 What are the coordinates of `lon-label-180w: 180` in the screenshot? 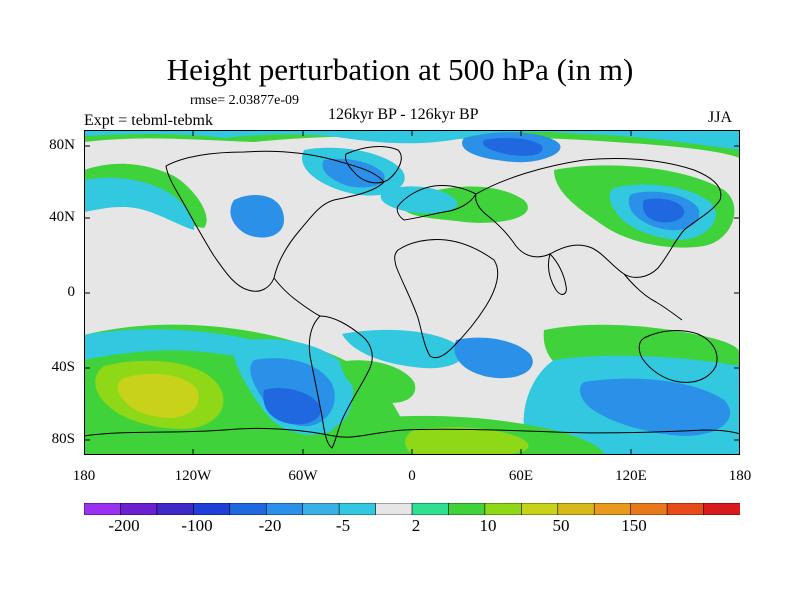 It's located at (84, 476).